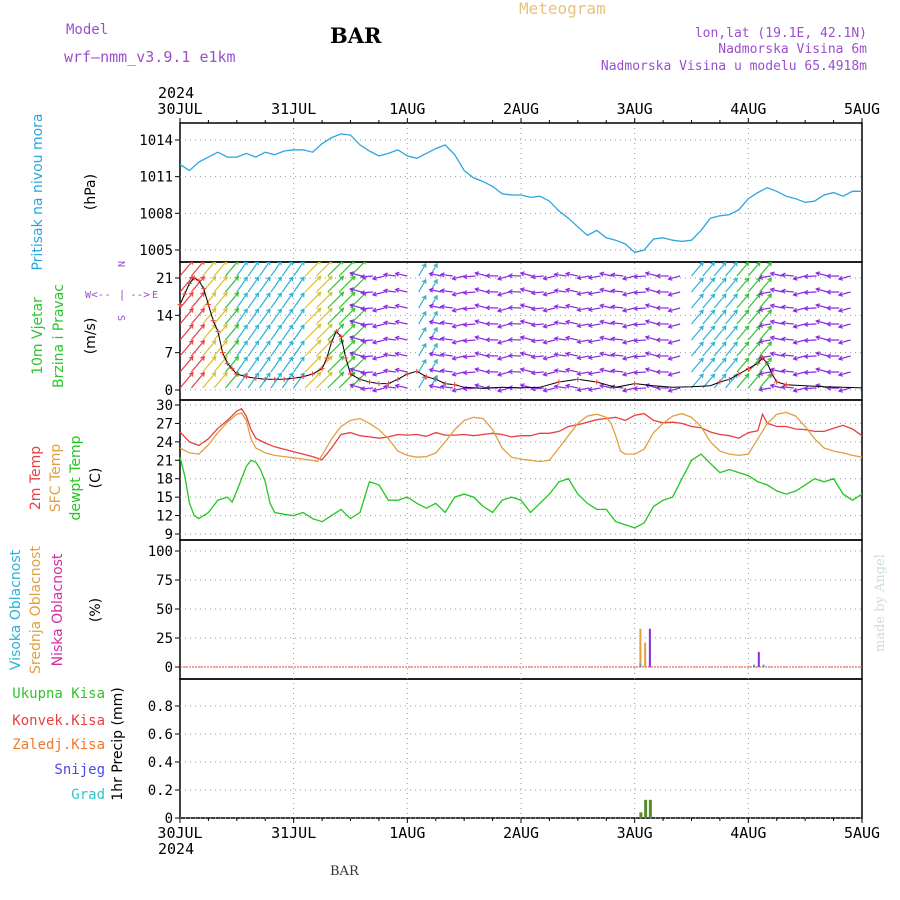 This screenshot has width=900, height=900. Describe the element at coordinates (164, 279) in the screenshot. I see `y-tick-label: 21` at that location.